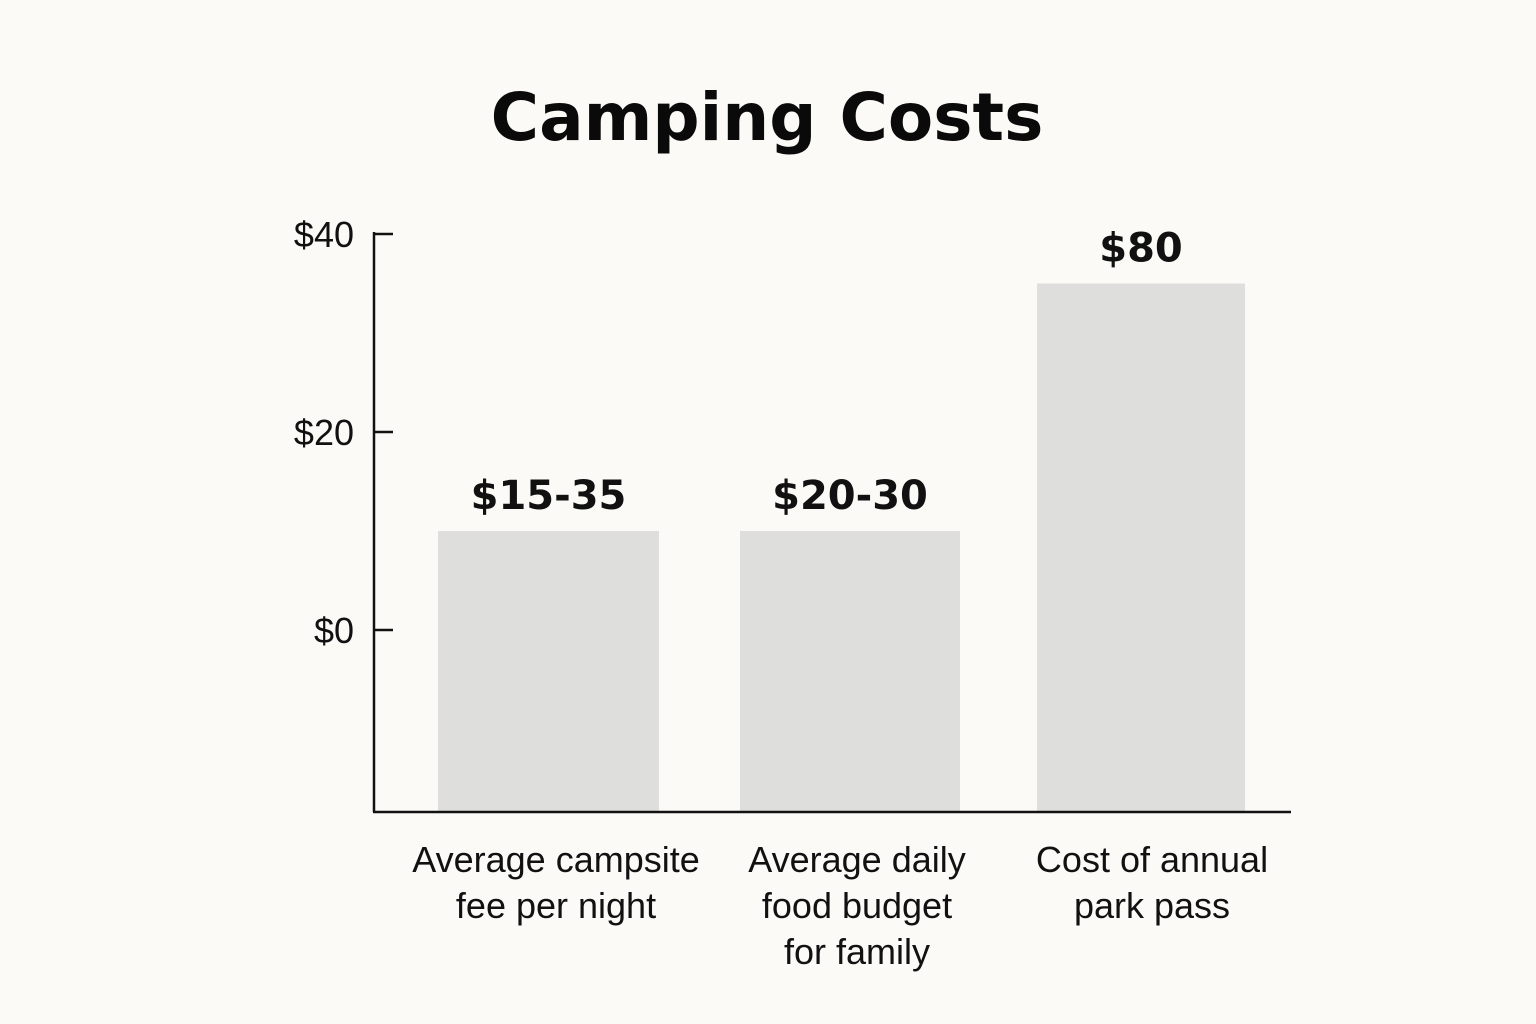 This screenshot has height=1024, width=1536. Describe the element at coordinates (1152, 905) in the screenshot. I see `x-category-label: park pass` at that location.